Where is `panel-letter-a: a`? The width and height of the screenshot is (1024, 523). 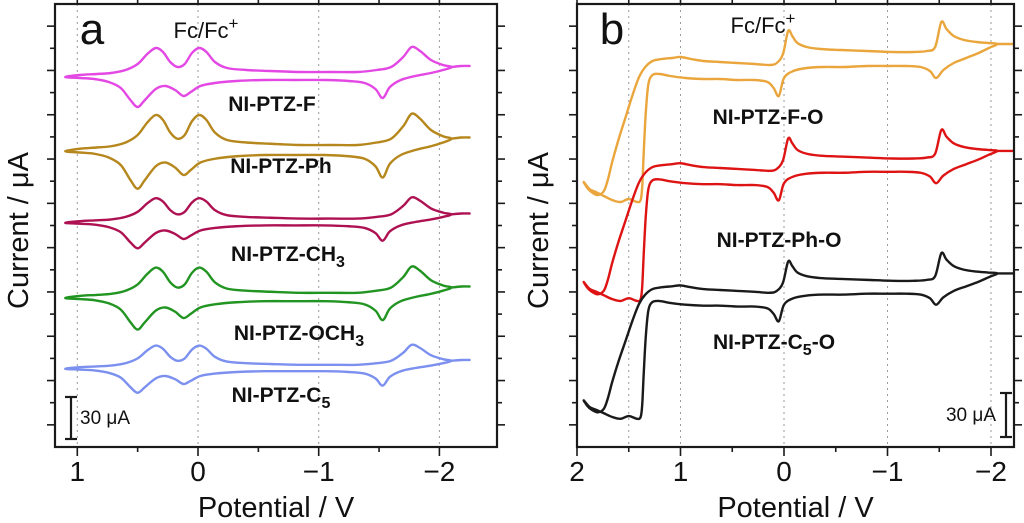
panel-letter-a: a is located at coordinates (92, 29).